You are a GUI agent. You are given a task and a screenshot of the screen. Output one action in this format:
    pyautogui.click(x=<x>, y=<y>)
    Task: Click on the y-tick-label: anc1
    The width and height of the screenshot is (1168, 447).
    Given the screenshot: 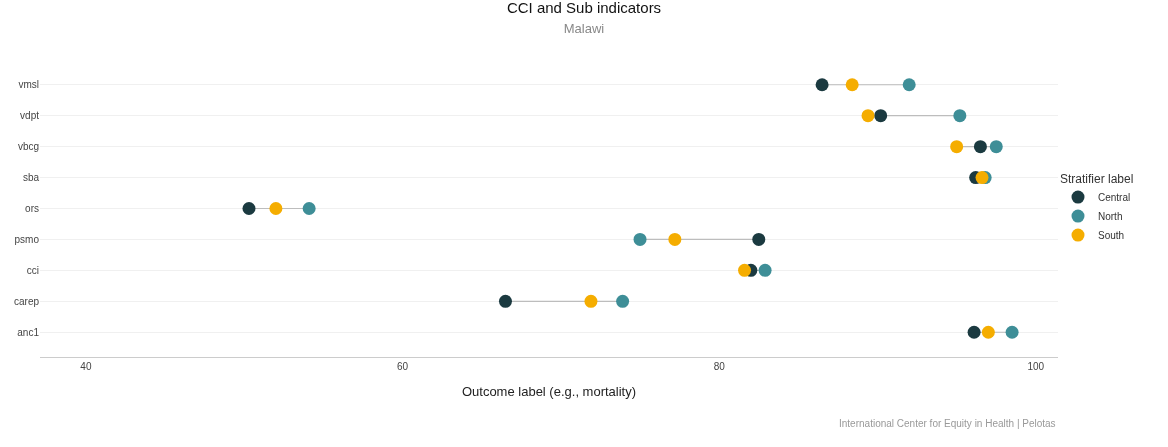 What is the action you would take?
    pyautogui.click(x=28, y=332)
    